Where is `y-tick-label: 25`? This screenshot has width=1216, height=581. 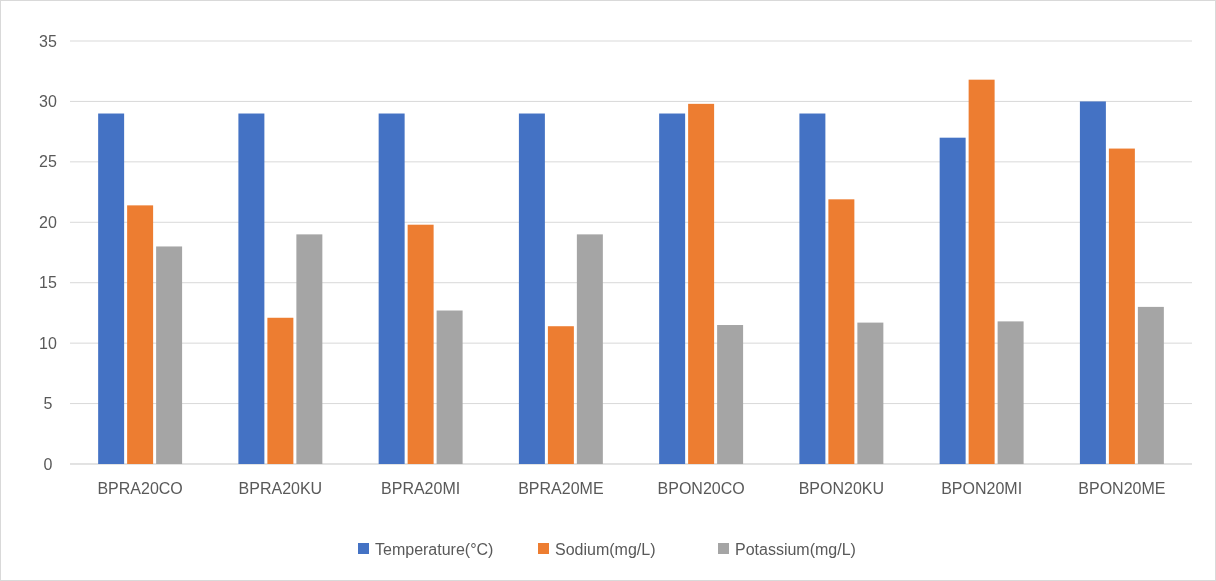 y-tick-label: 25 is located at coordinates (48, 162).